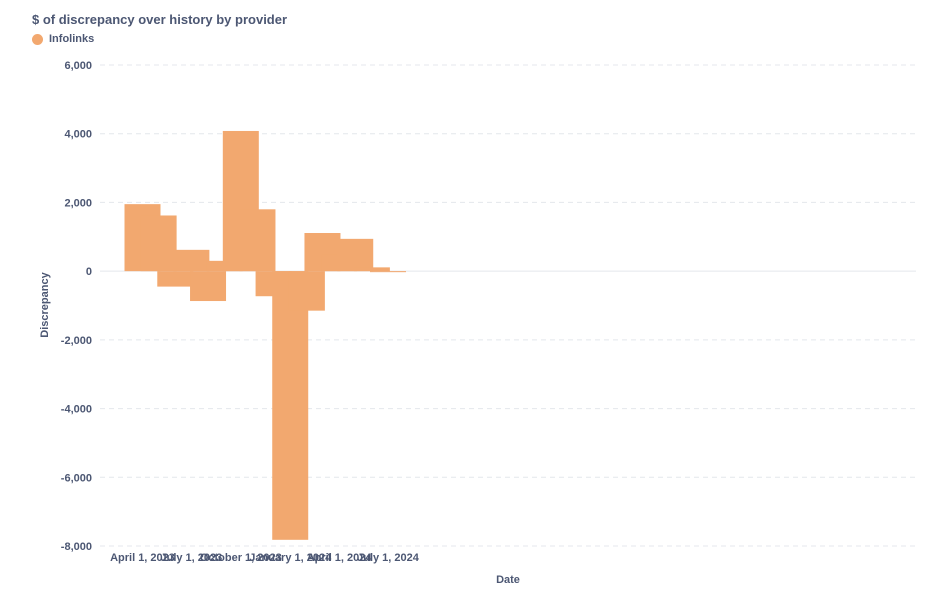 The height and width of the screenshot is (600, 950). What do you see at coordinates (78, 135) in the screenshot?
I see `y-tick-label: 4,000` at bounding box center [78, 135].